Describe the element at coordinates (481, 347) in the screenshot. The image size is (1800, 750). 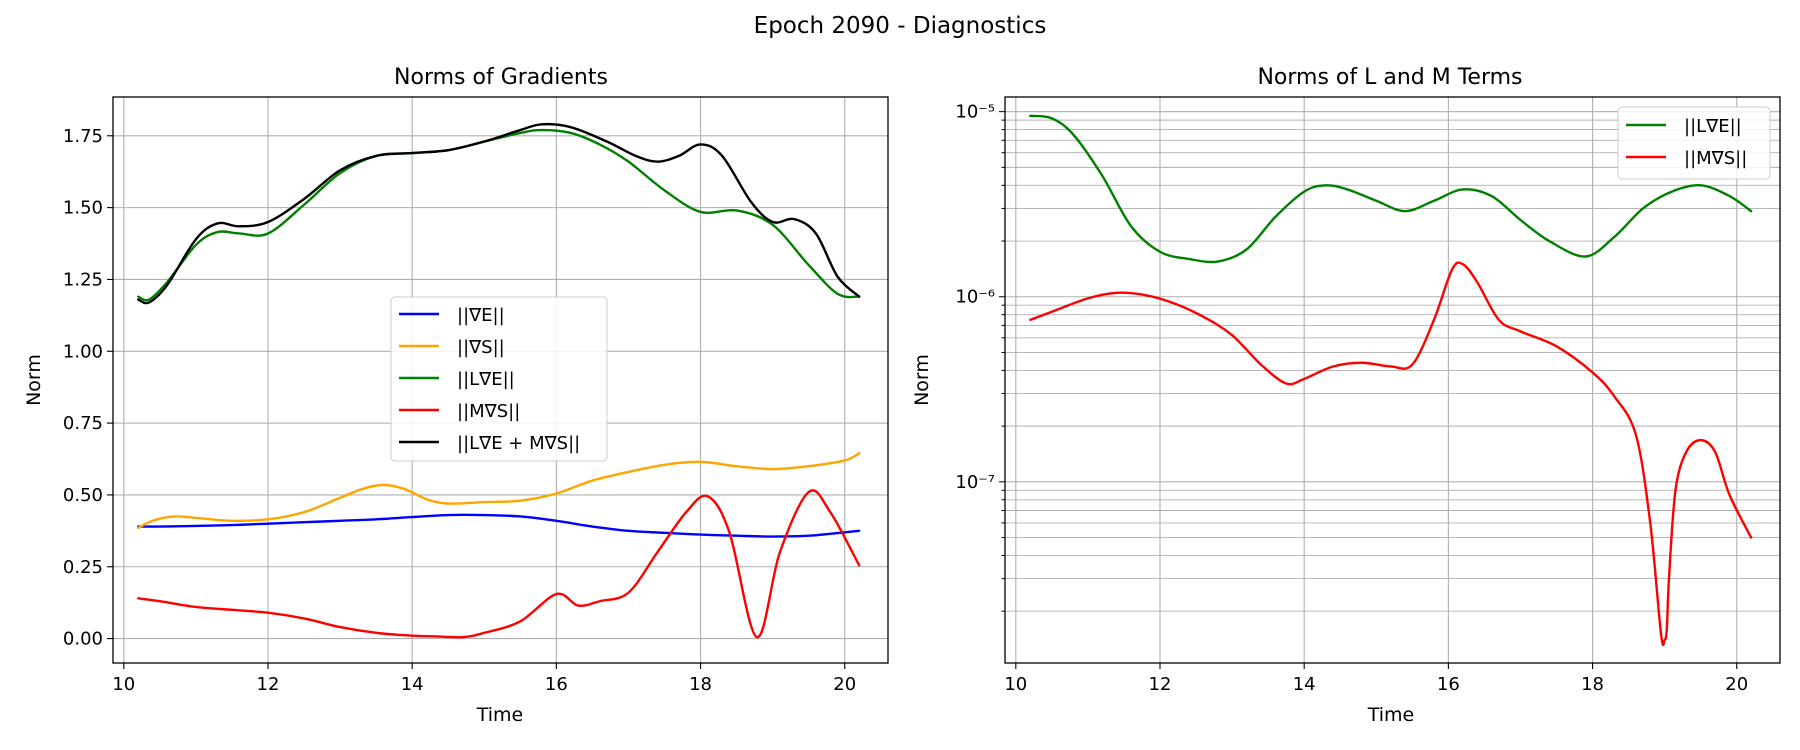
I see `left-legend-label-1: ||∇S||` at that location.